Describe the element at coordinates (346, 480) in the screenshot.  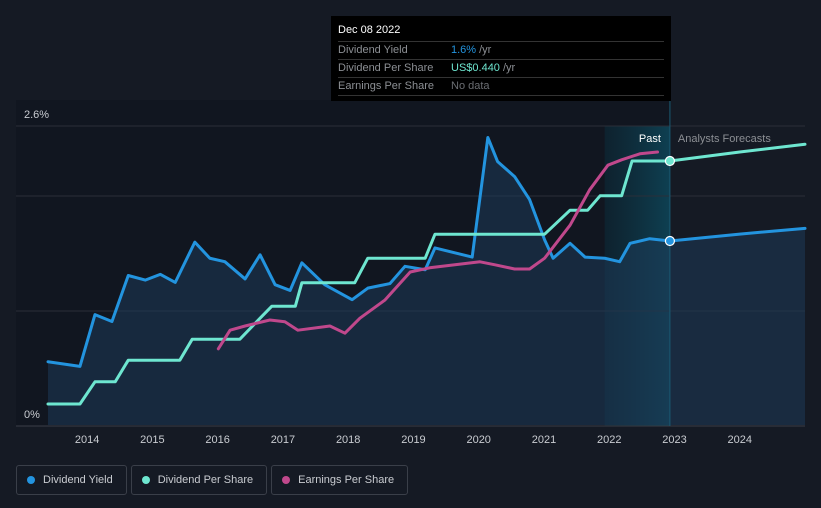
I see `legend-label: Earnings Per Share` at that location.